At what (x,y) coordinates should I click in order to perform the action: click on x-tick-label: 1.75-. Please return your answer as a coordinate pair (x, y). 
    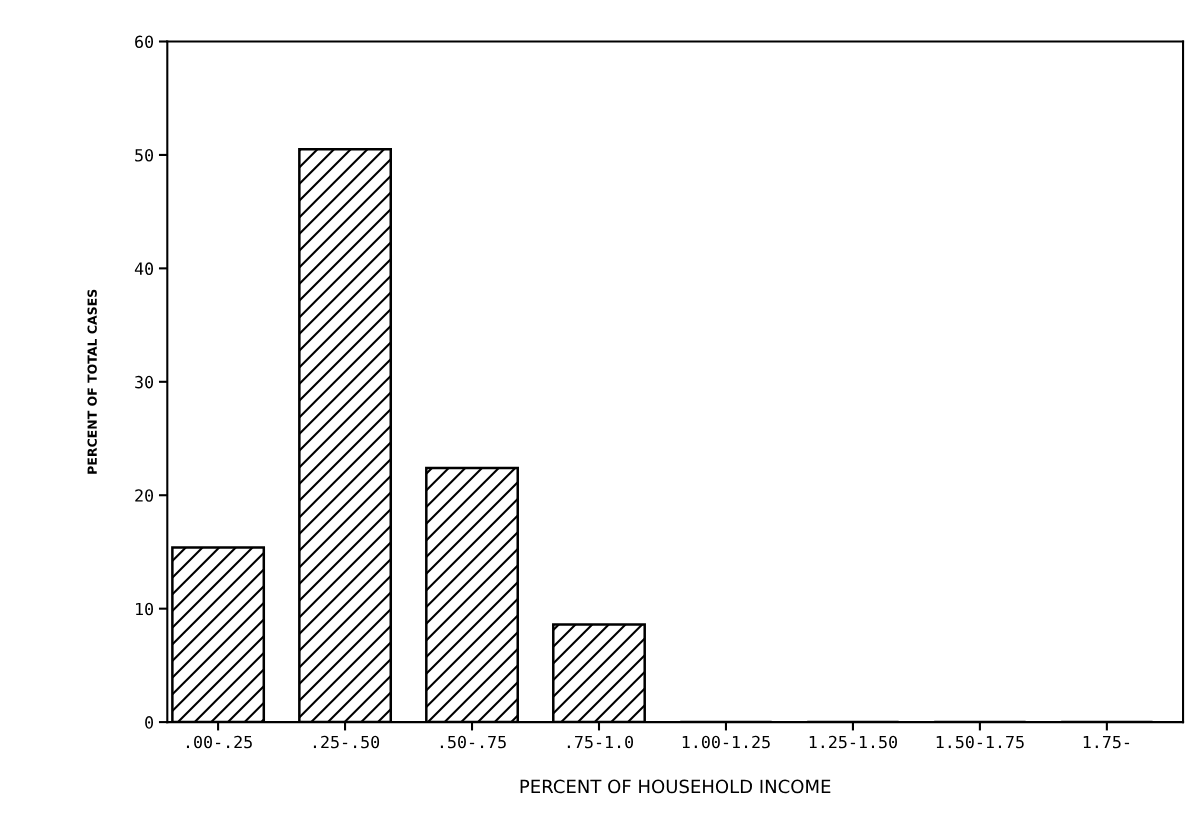
    Looking at the image, I should click on (1106, 742).